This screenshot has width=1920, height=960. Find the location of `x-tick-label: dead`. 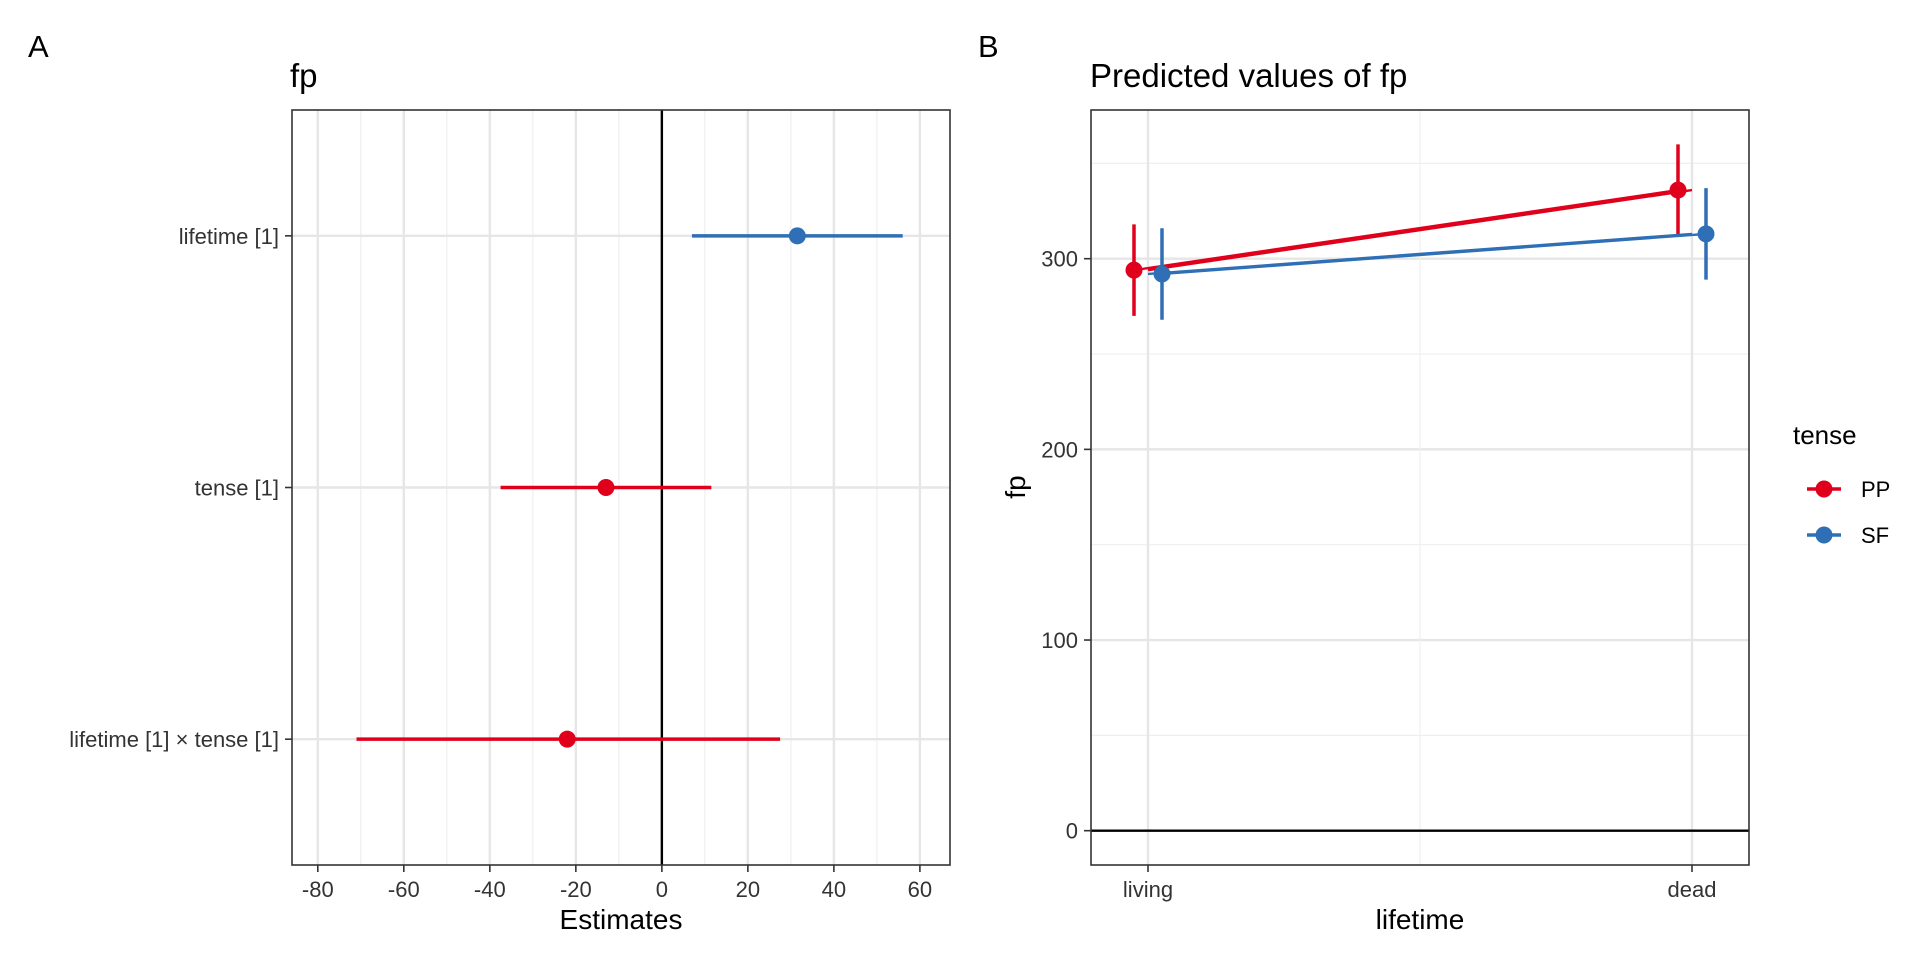

x-tick-label: dead is located at coordinates (1692, 889).